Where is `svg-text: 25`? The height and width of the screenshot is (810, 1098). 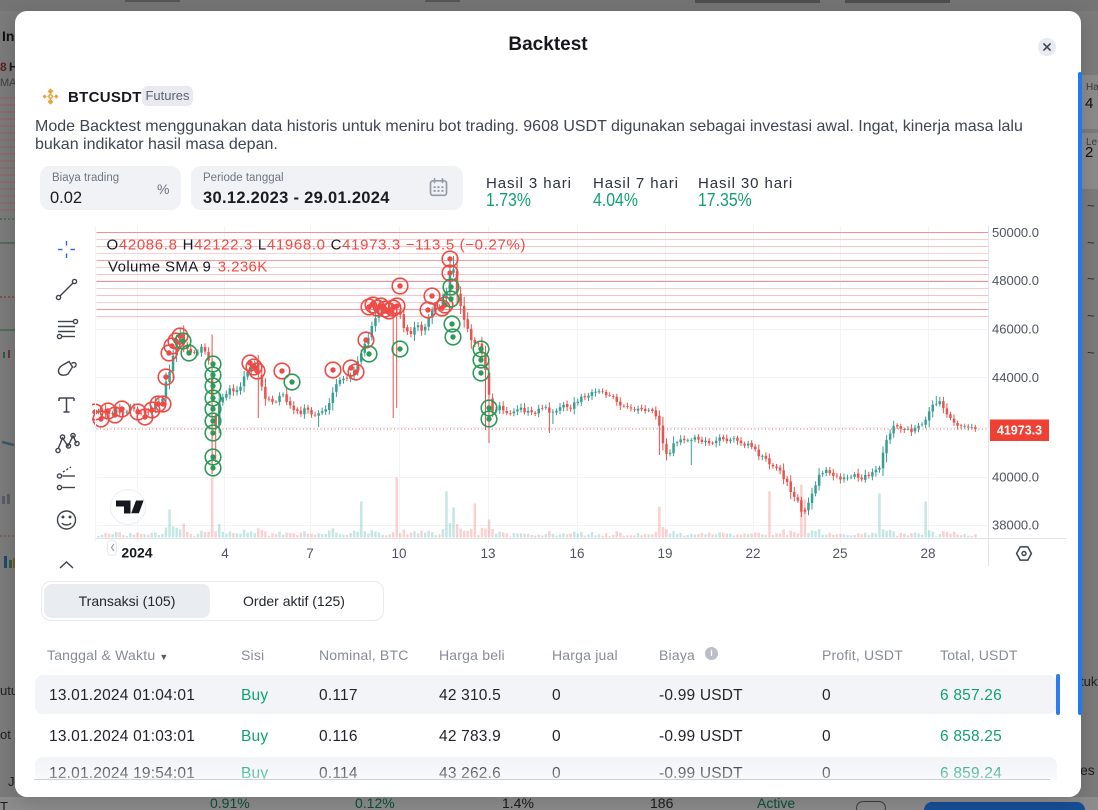
svg-text: 25 is located at coordinates (839, 553).